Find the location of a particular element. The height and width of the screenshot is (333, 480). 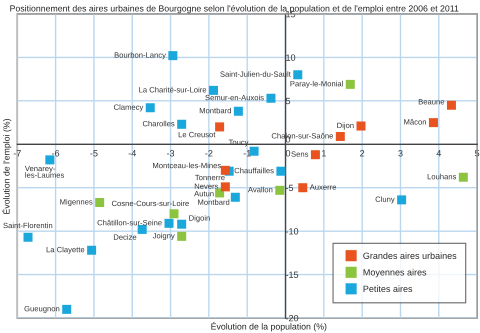

x-tick-label: -4 is located at coordinates (132, 153).